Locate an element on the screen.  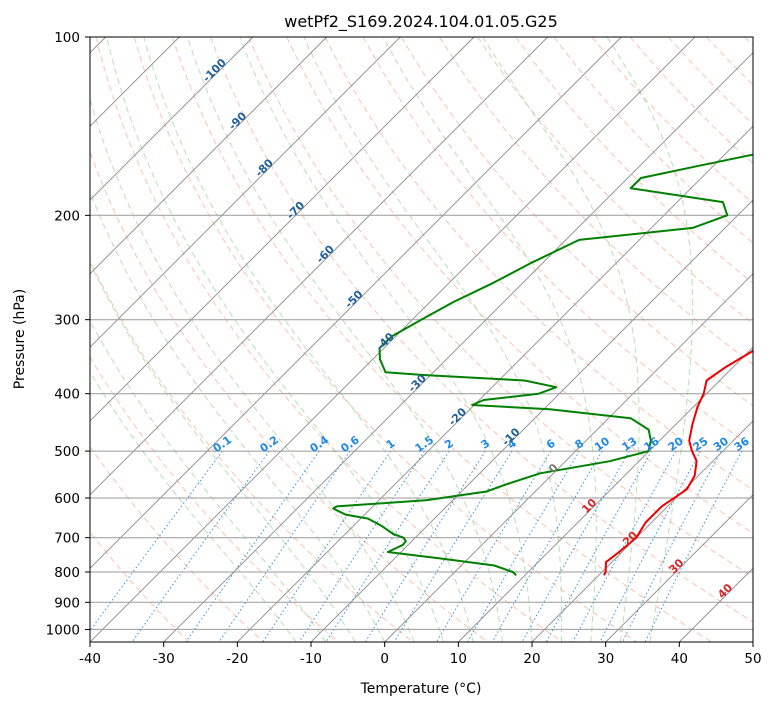
chart-title: wetPf2_S169.2024.104.01.05.G25 is located at coordinates (421, 22).